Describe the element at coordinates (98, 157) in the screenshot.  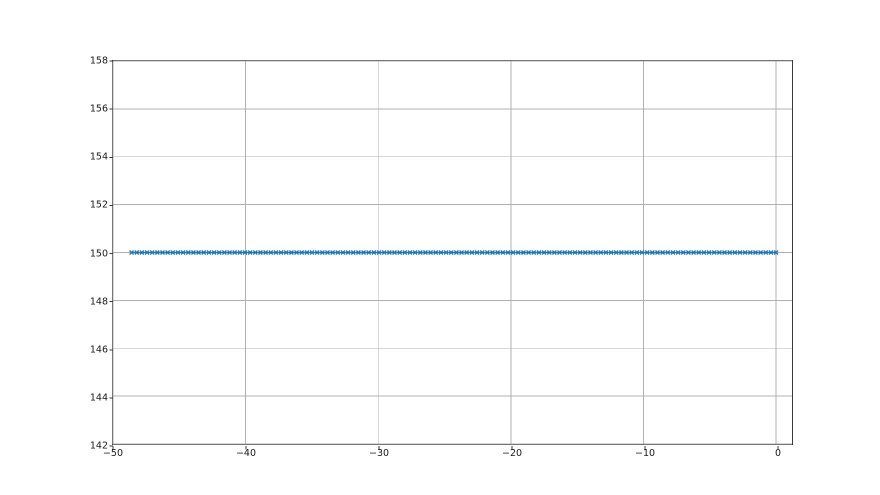
I see `y-tick-label: 154` at that location.